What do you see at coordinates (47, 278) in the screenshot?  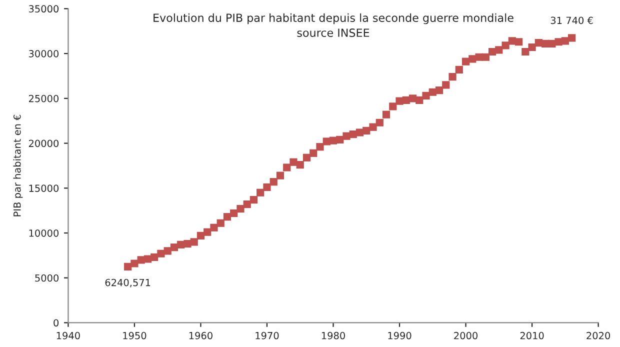 I see `y-tick-label: 5000` at bounding box center [47, 278].